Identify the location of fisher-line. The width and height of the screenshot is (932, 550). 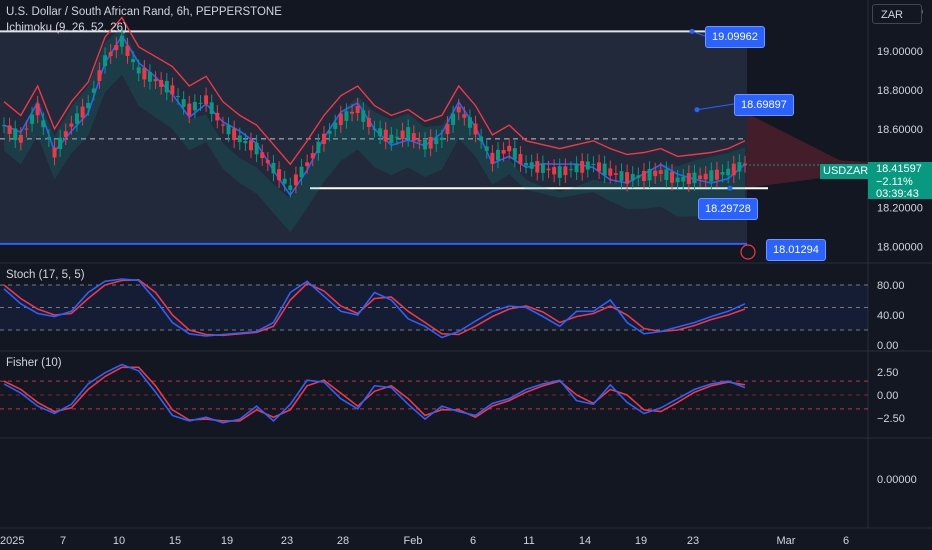
(374, 393).